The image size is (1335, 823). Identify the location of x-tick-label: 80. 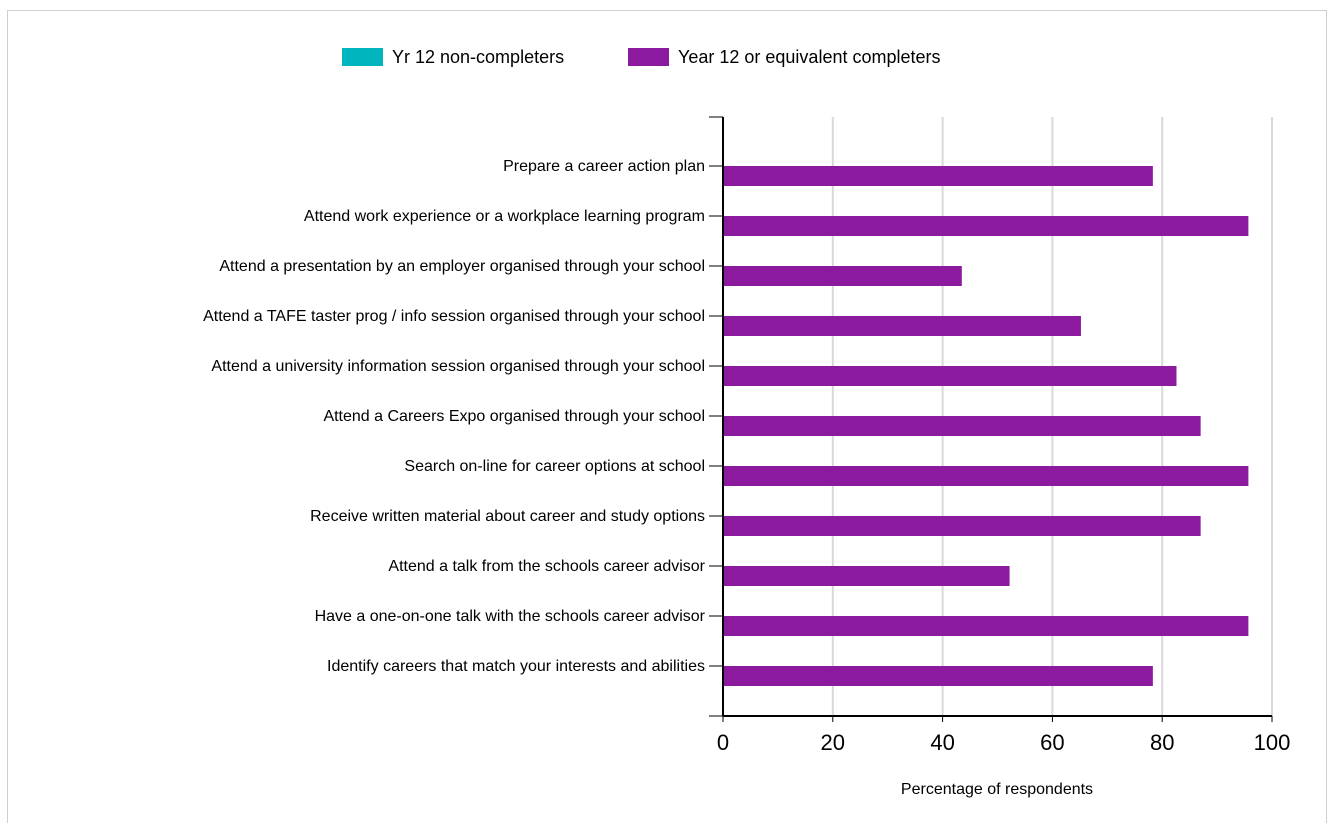
(1162, 742).